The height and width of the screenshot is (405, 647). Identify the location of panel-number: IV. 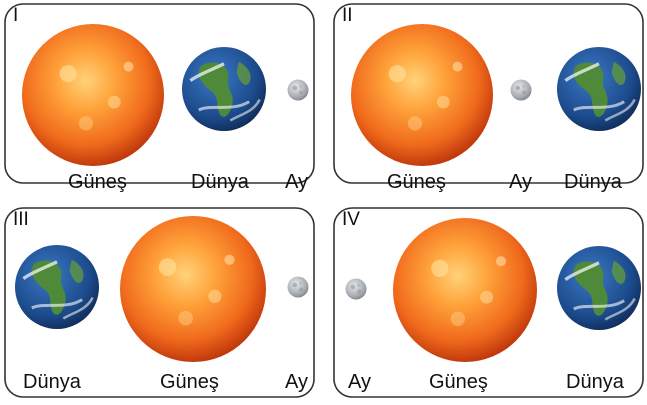
(351, 219).